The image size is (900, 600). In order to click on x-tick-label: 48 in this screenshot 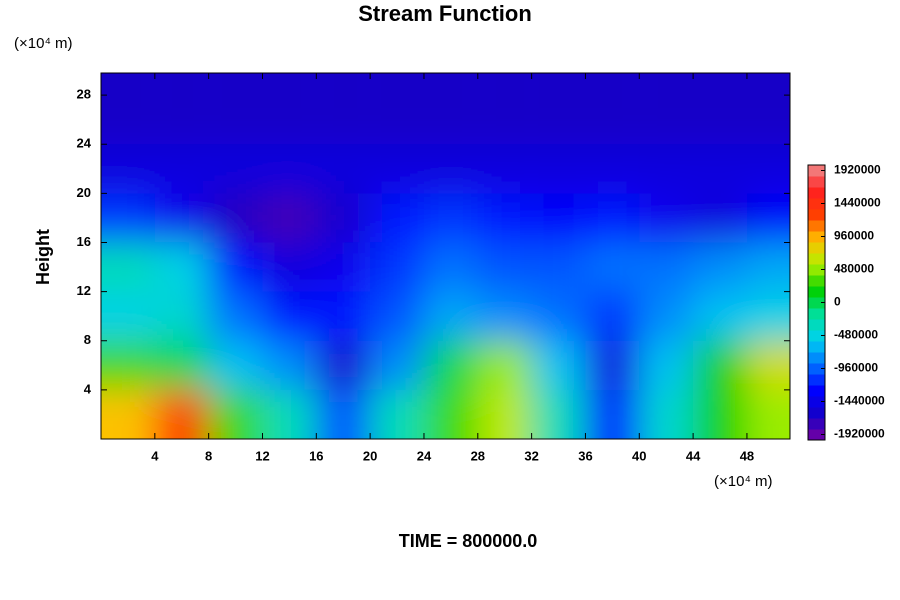, I will do `click(747, 455)`.